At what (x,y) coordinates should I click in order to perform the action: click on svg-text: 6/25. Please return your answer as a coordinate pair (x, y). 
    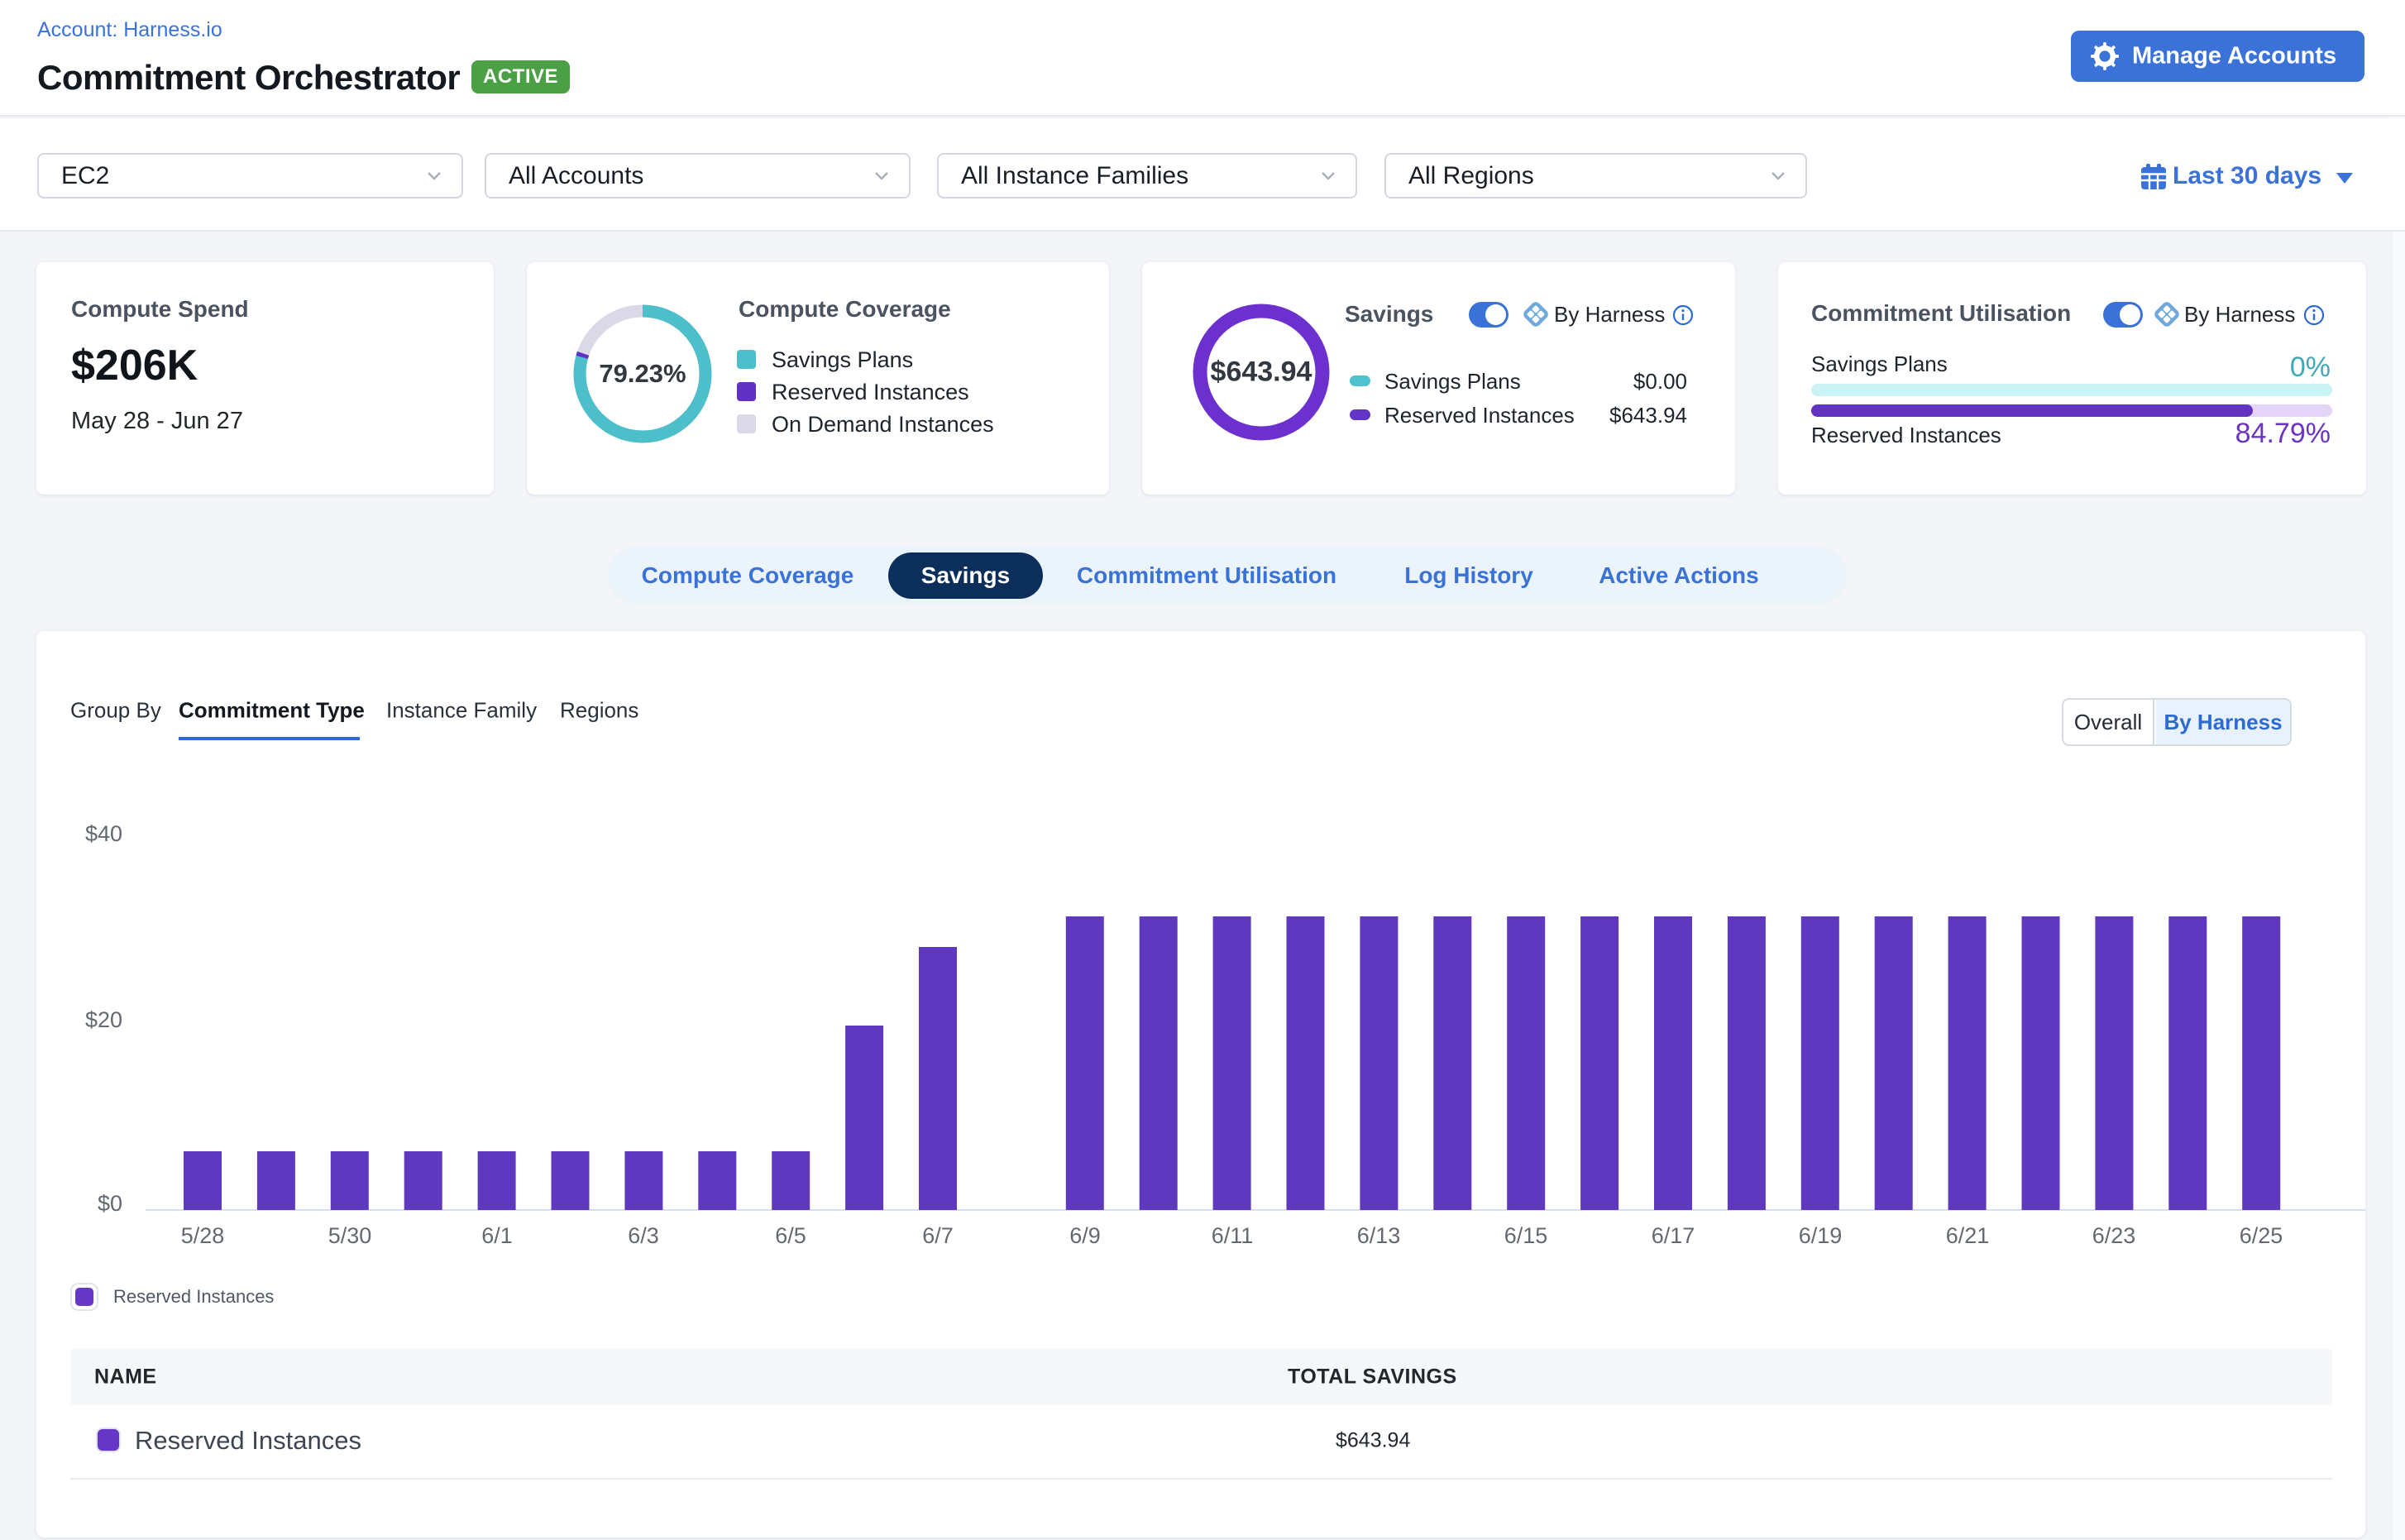
    Looking at the image, I should click on (2261, 1235).